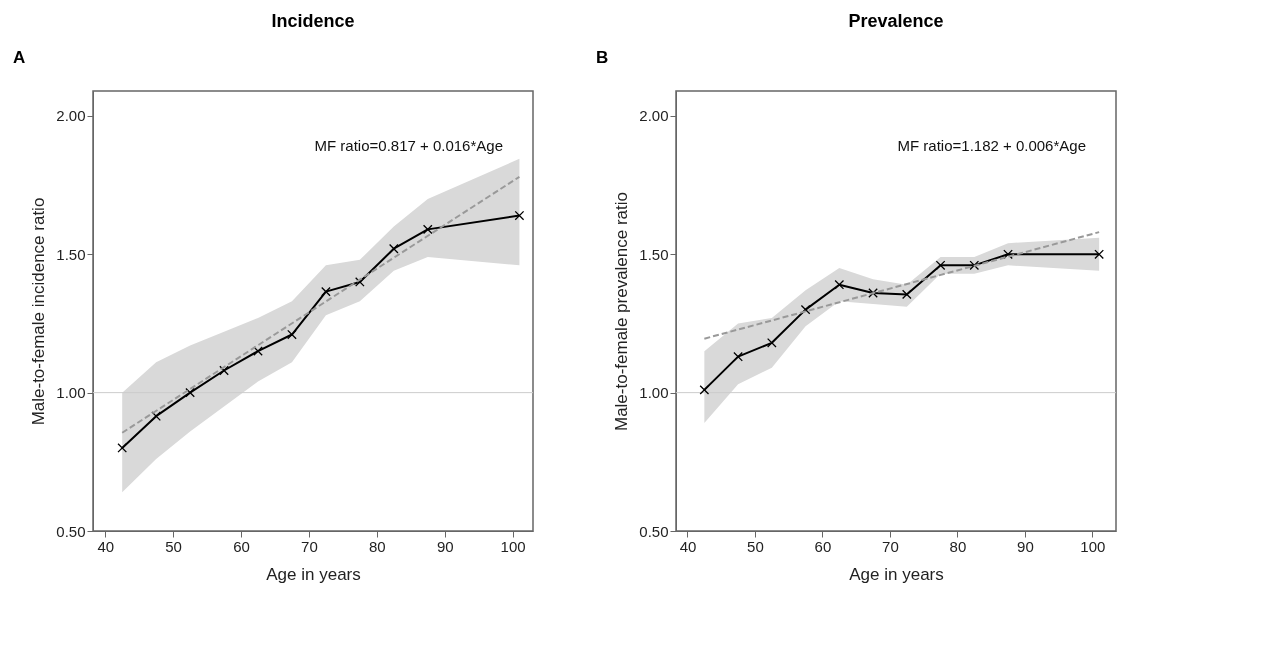 This screenshot has height=646, width=1277. What do you see at coordinates (602, 57) in the screenshot?
I see `text: B` at bounding box center [602, 57].